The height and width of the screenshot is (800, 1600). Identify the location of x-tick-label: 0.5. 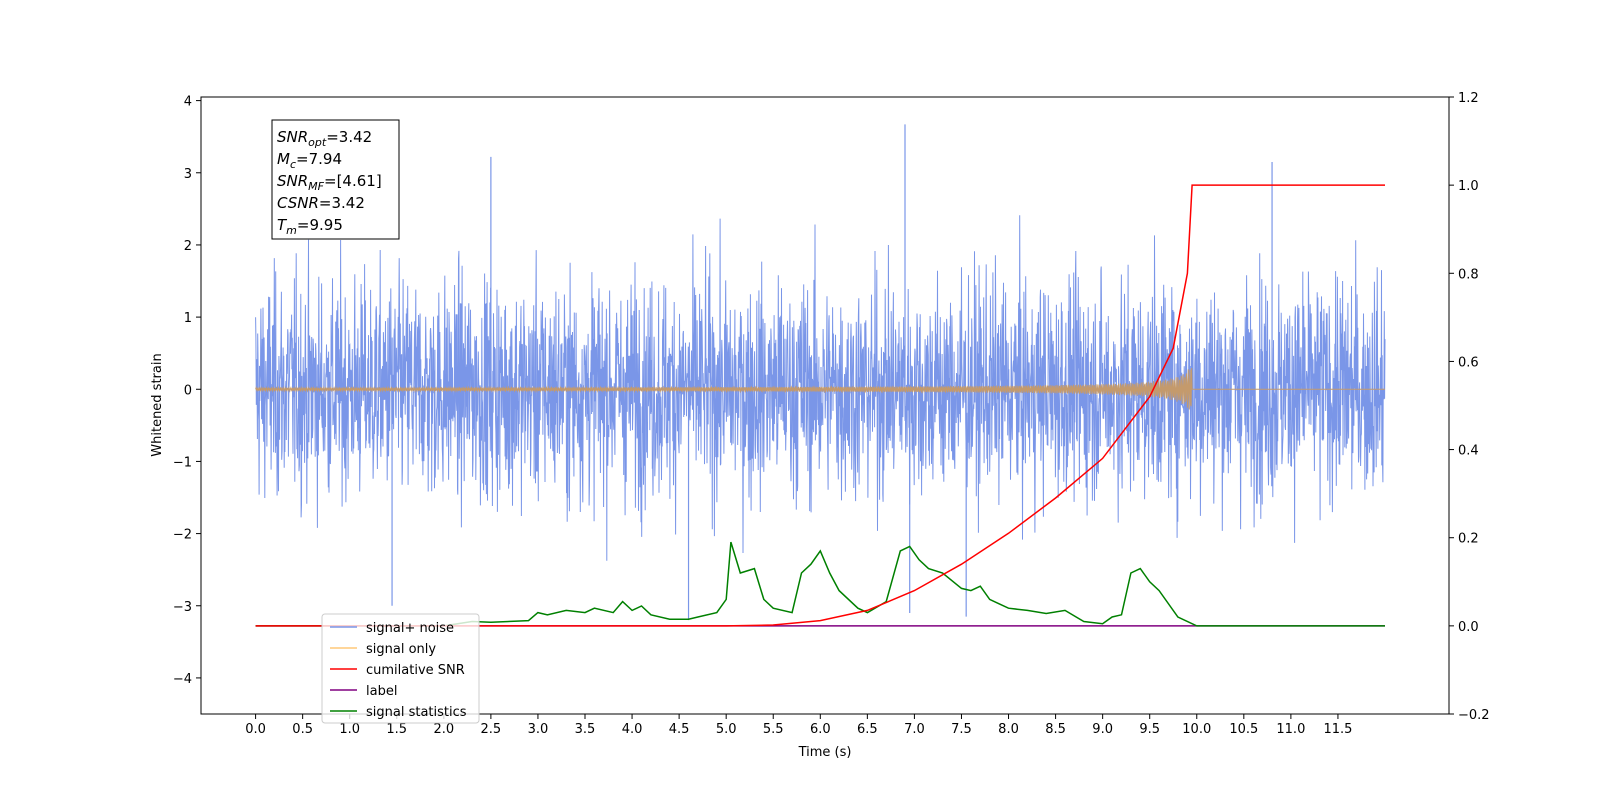
(302, 729).